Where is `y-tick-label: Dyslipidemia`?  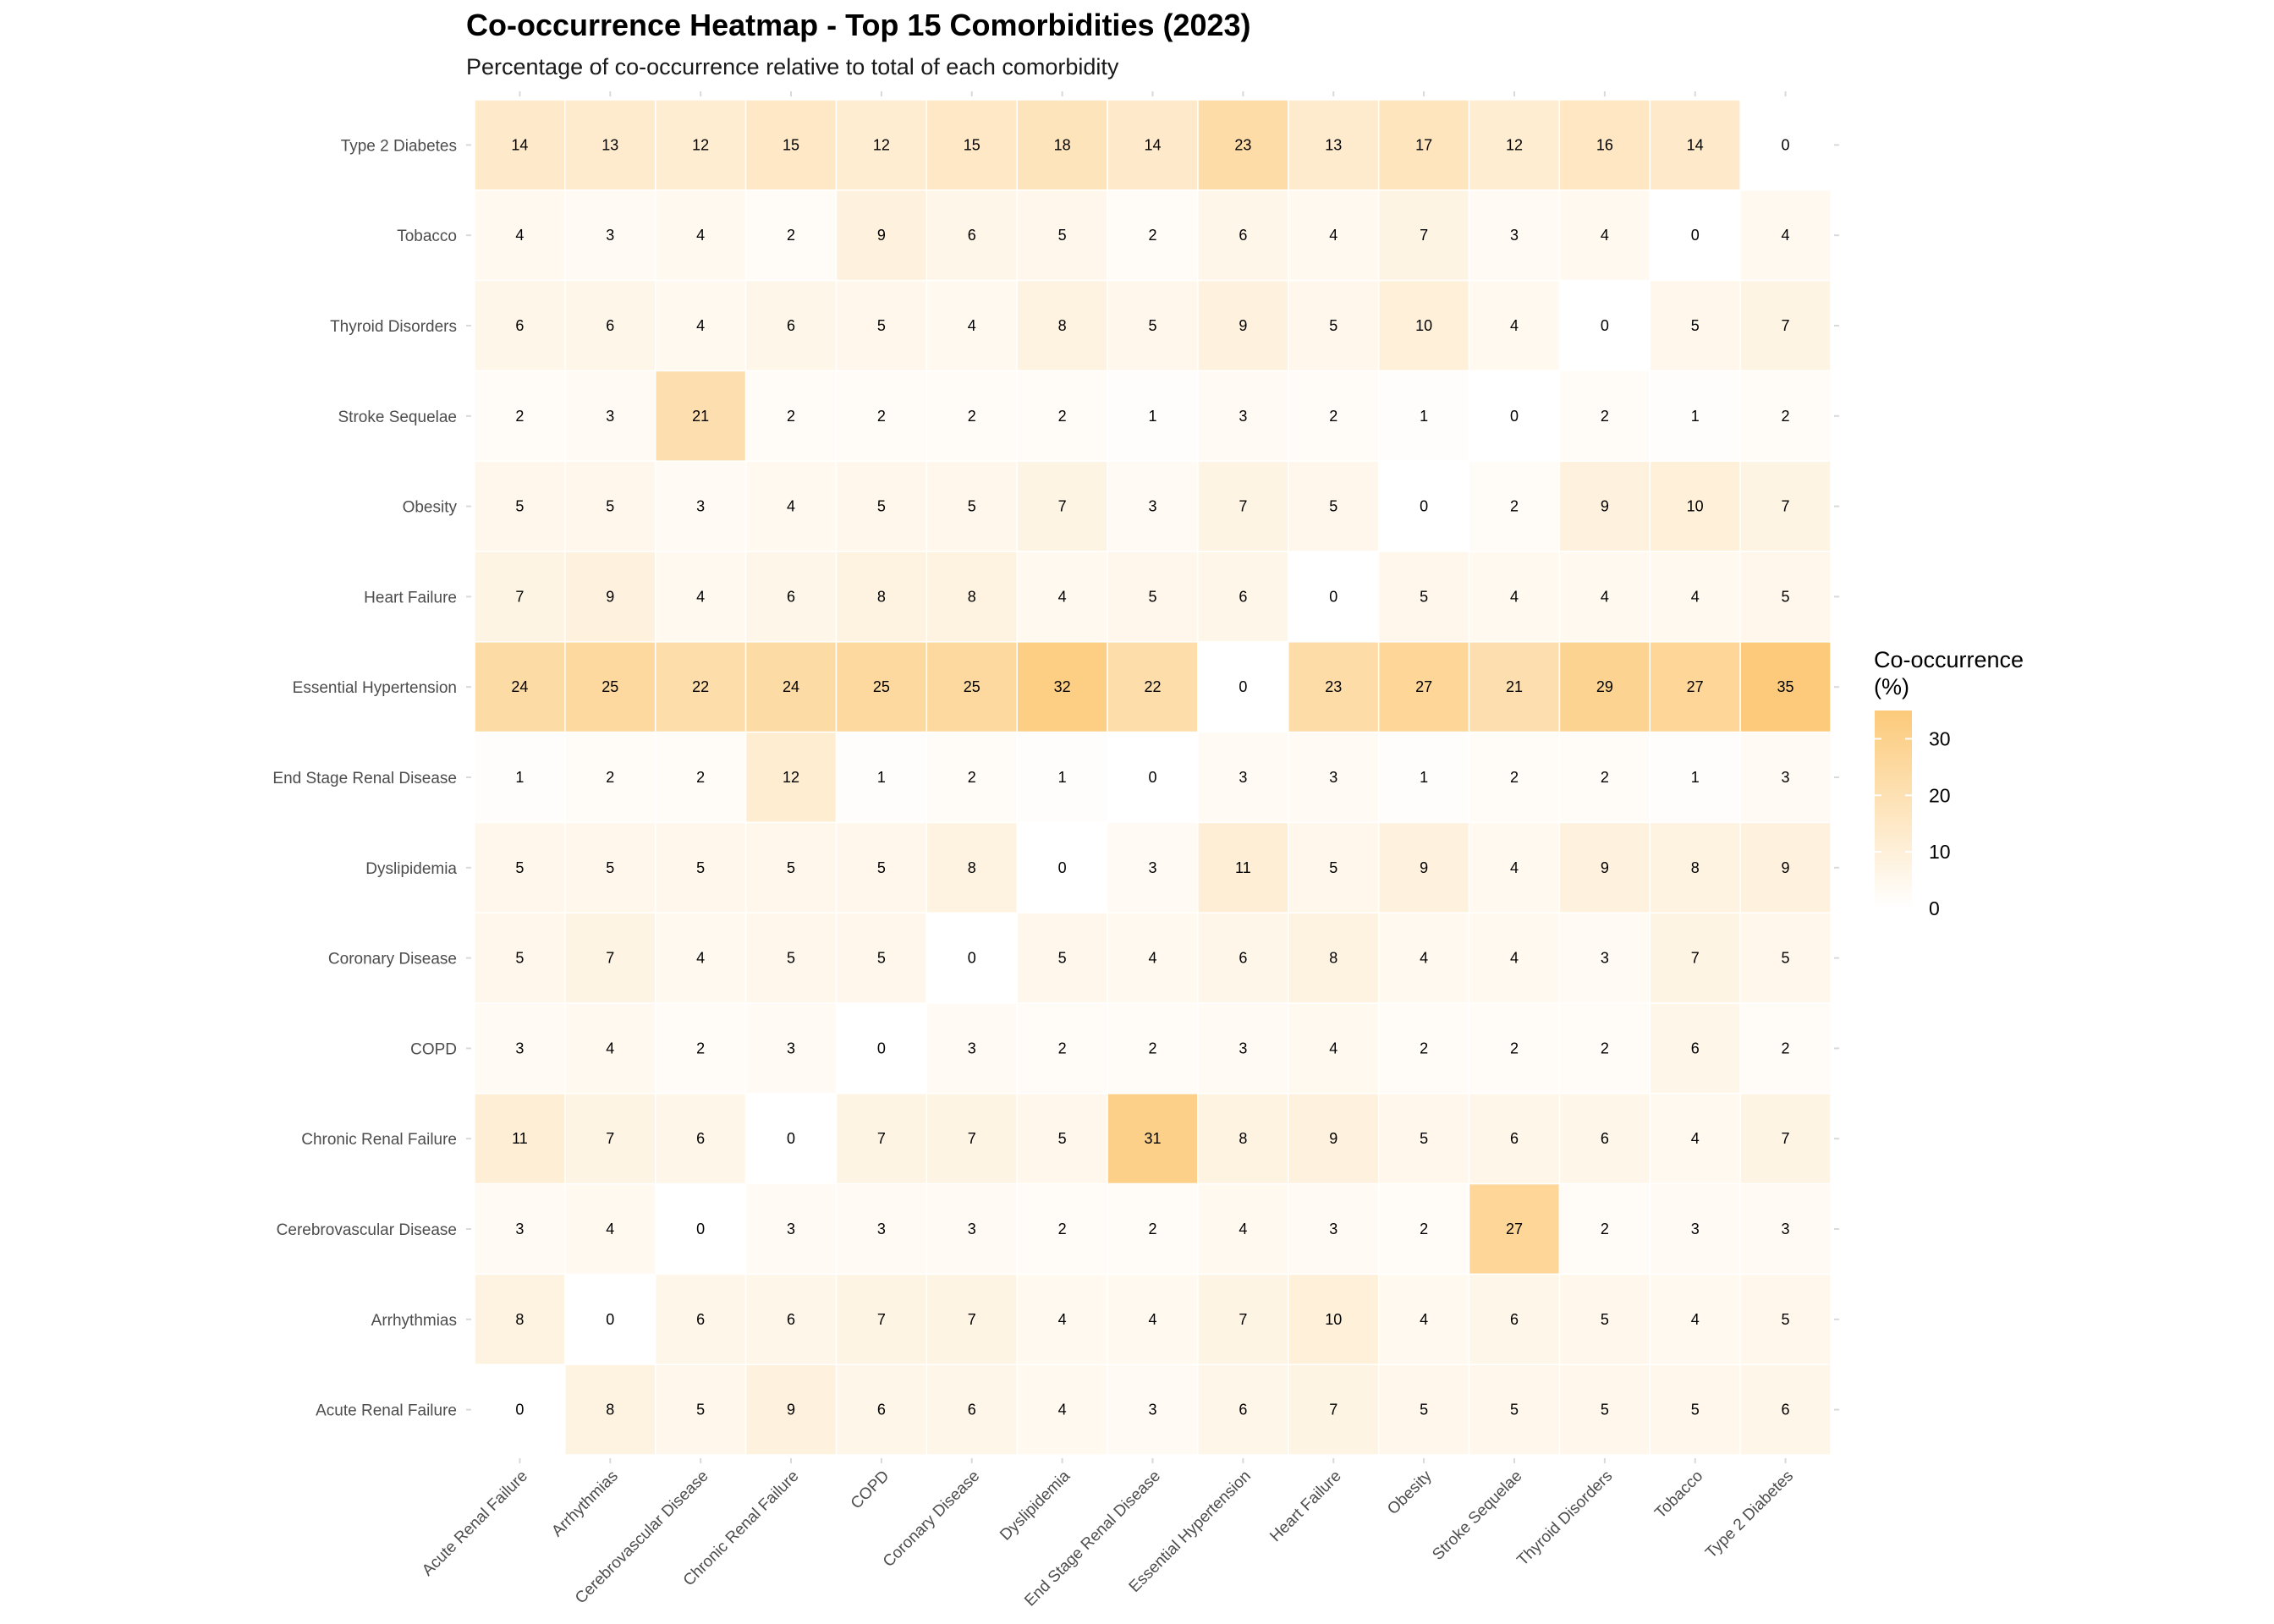
y-tick-label: Dyslipidemia is located at coordinates (411, 869).